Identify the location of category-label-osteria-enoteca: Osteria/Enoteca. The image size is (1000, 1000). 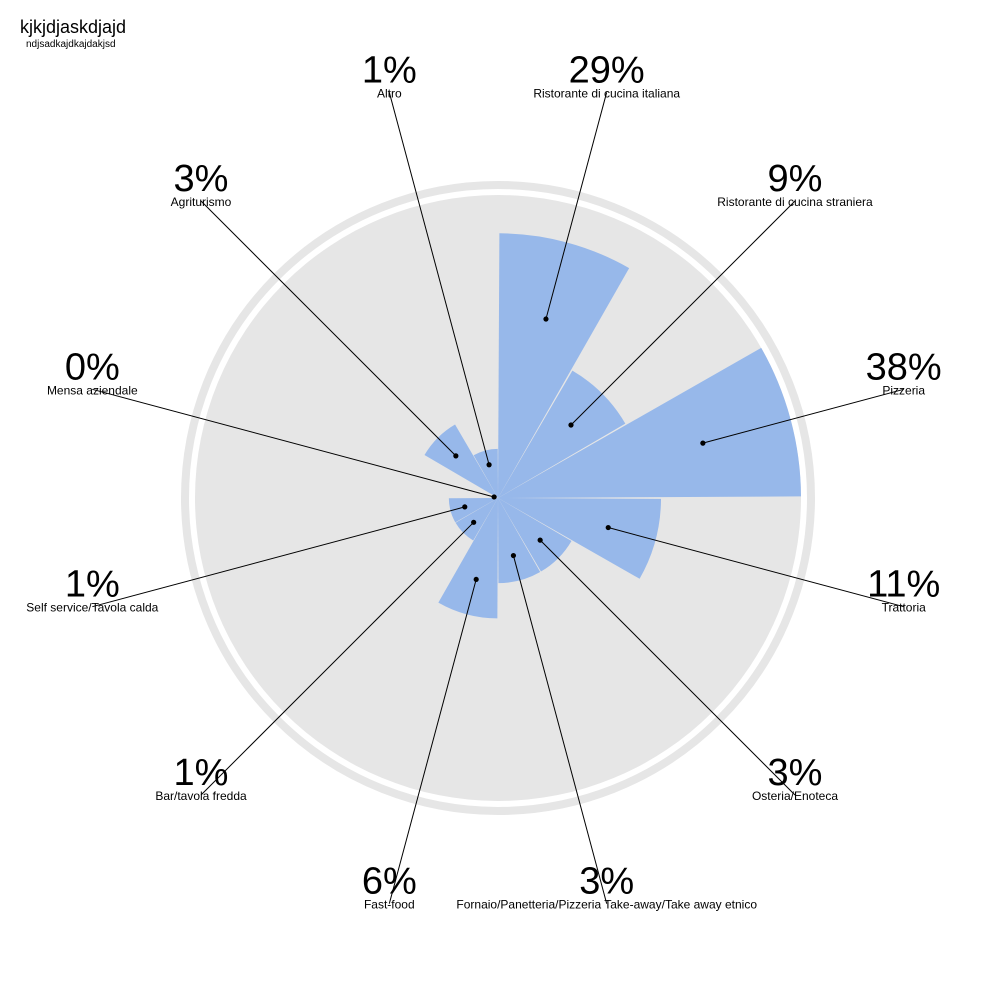
(795, 796).